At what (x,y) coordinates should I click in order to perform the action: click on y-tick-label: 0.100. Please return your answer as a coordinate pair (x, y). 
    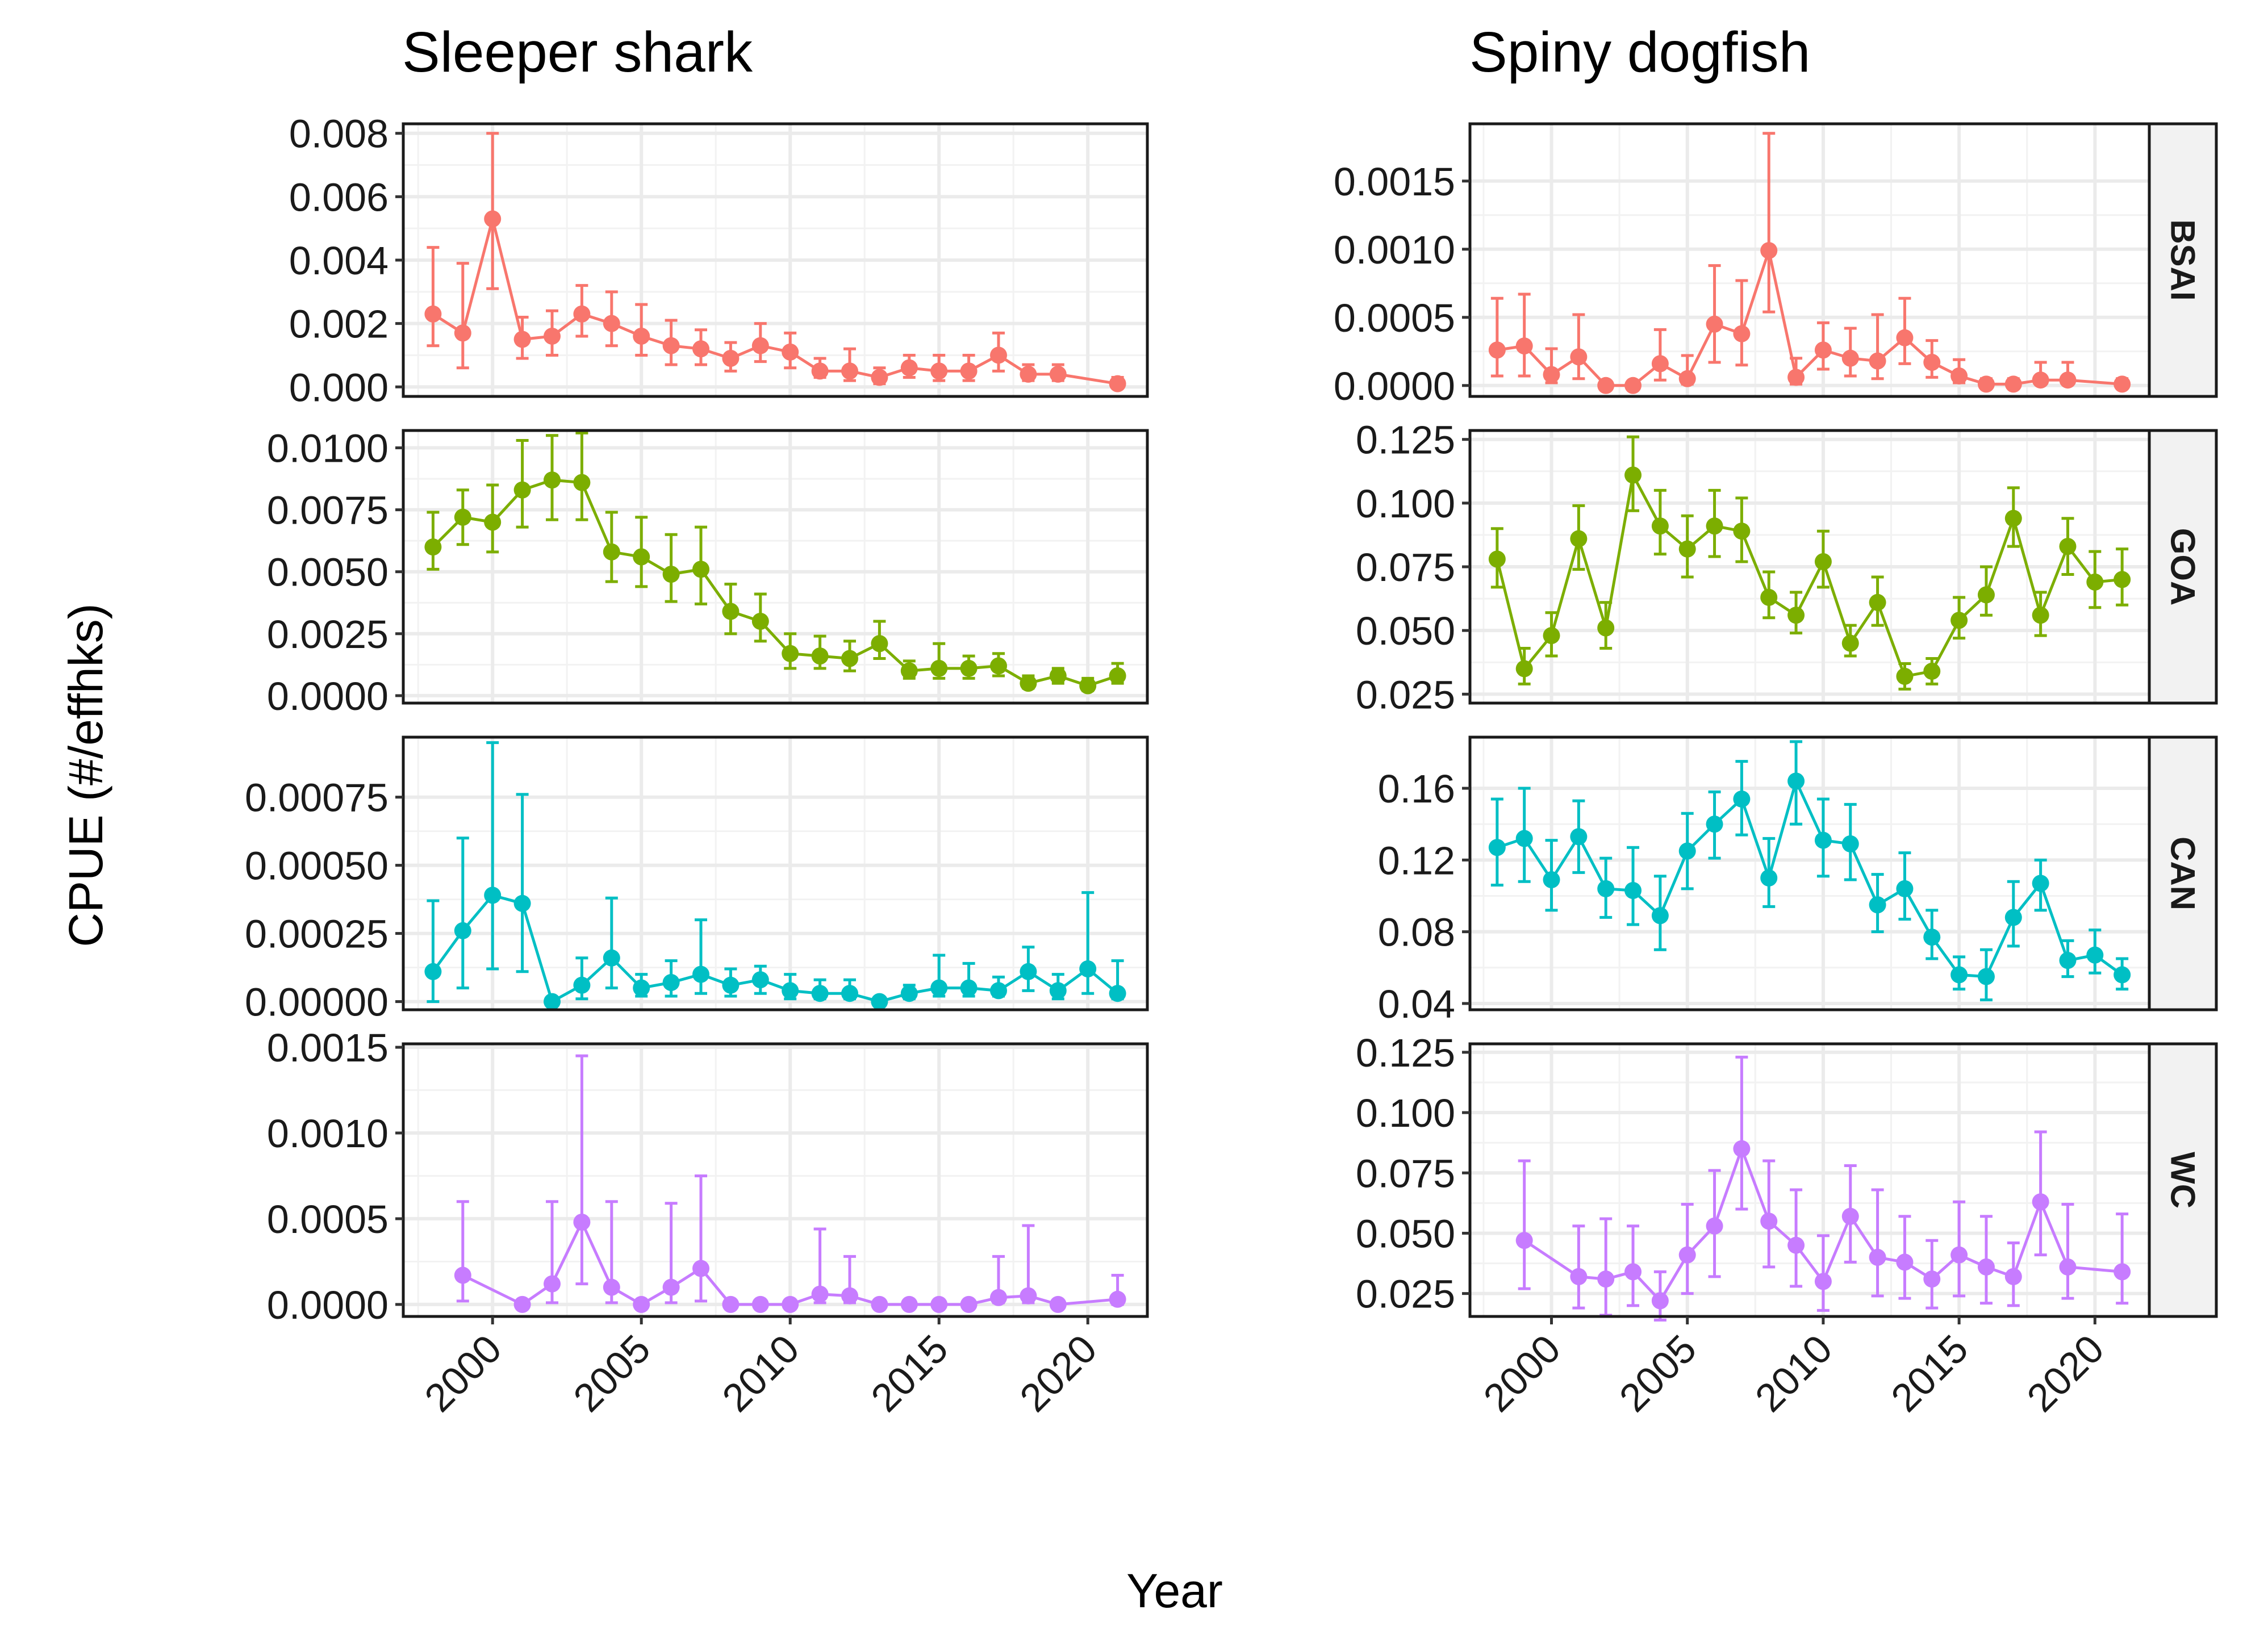
    Looking at the image, I should click on (1405, 1113).